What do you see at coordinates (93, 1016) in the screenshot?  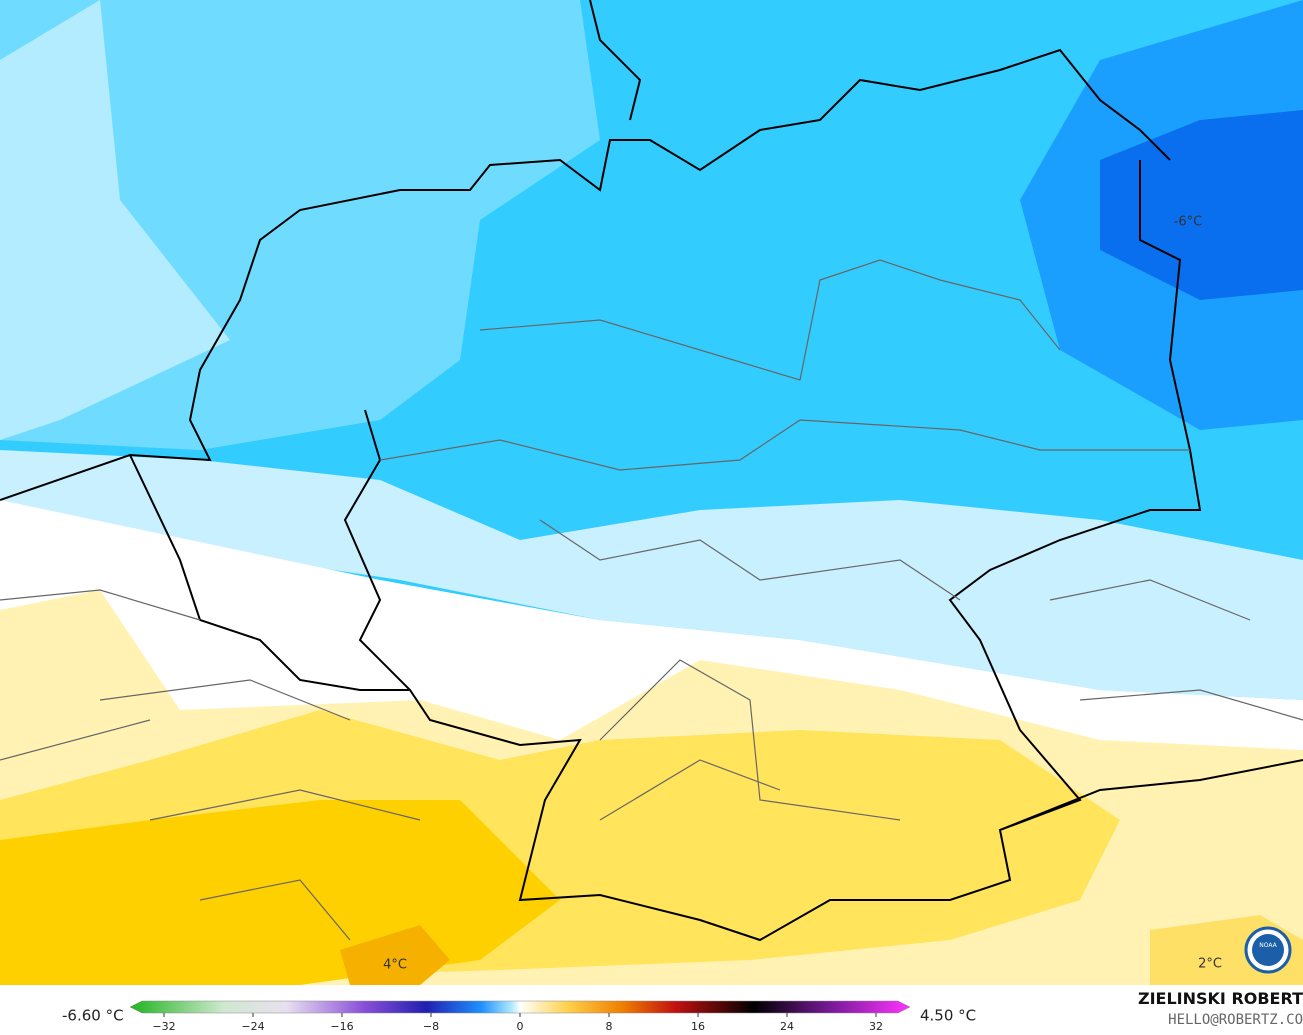 I see `legend-min: -6.60 °C` at bounding box center [93, 1016].